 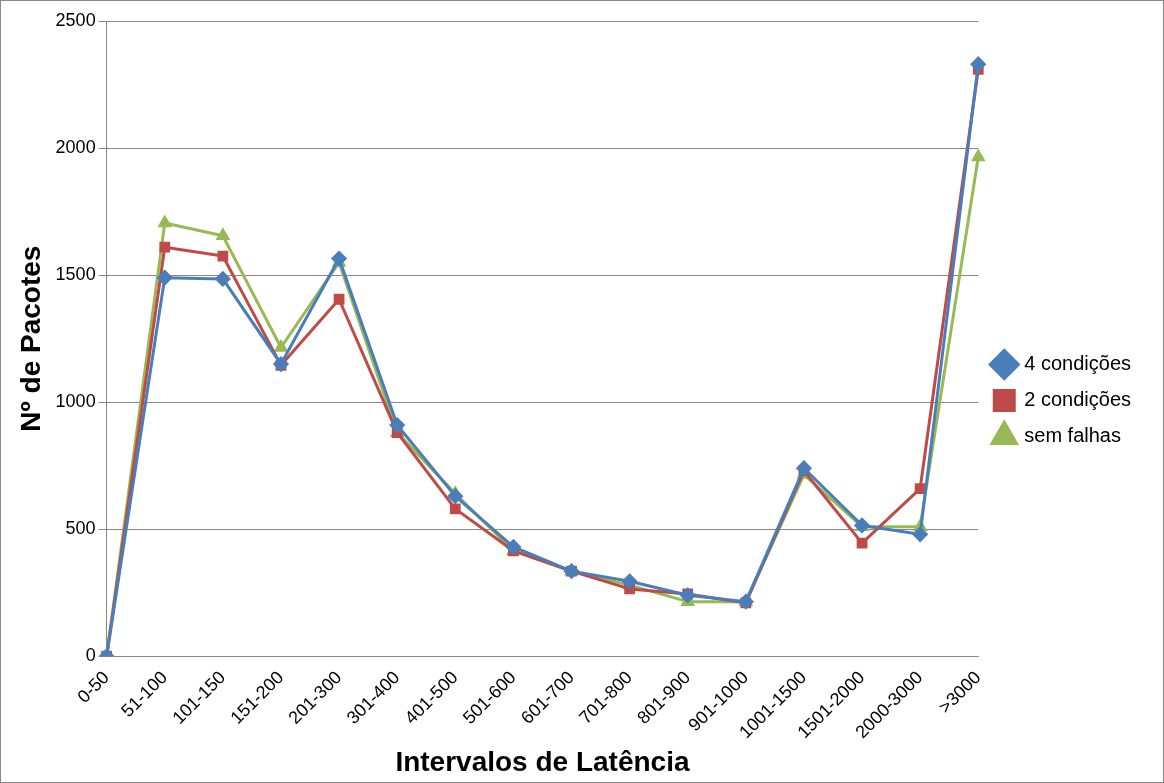 I want to click on legend-label: sem falhas, so click(x=1072, y=435).